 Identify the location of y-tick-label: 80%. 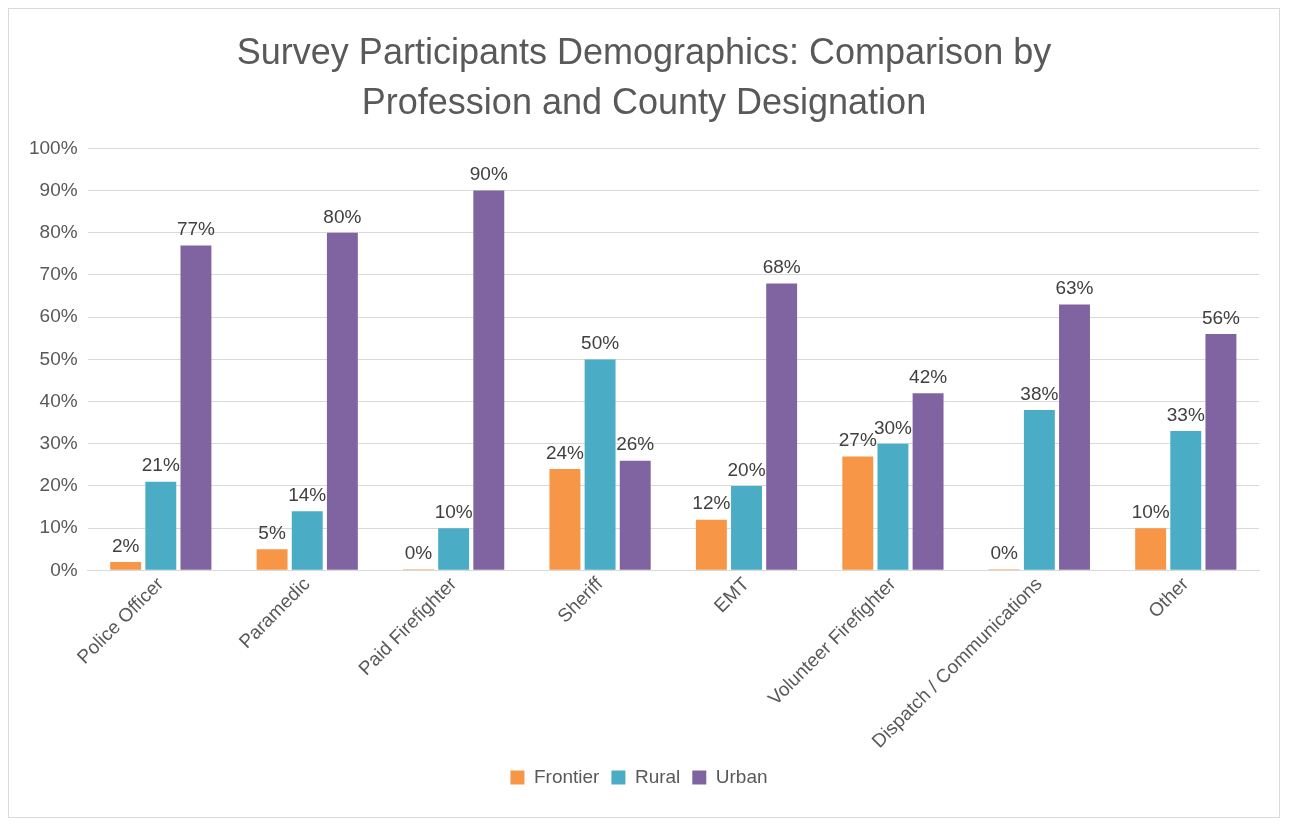
(58, 232).